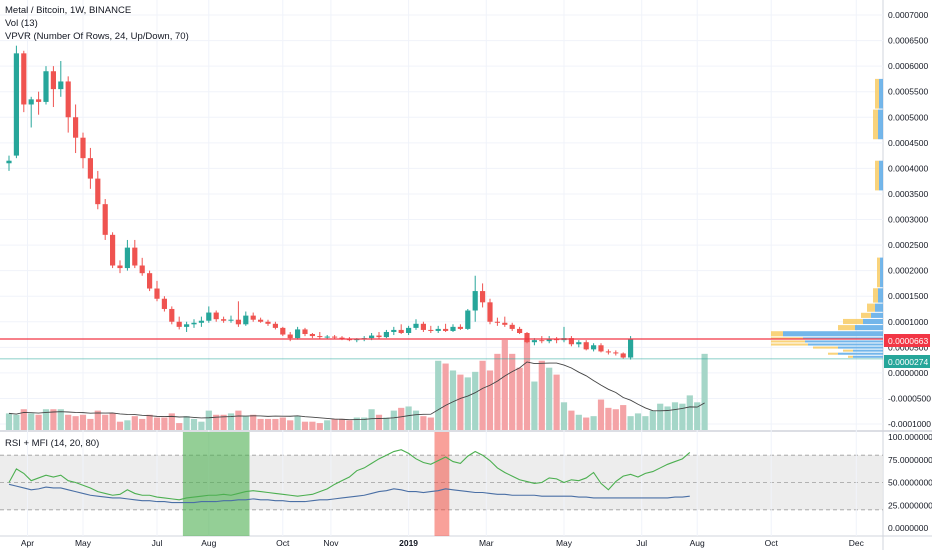 This screenshot has width=932, height=550. What do you see at coordinates (442, 484) in the screenshot?
I see `overbought-zone` at bounding box center [442, 484].